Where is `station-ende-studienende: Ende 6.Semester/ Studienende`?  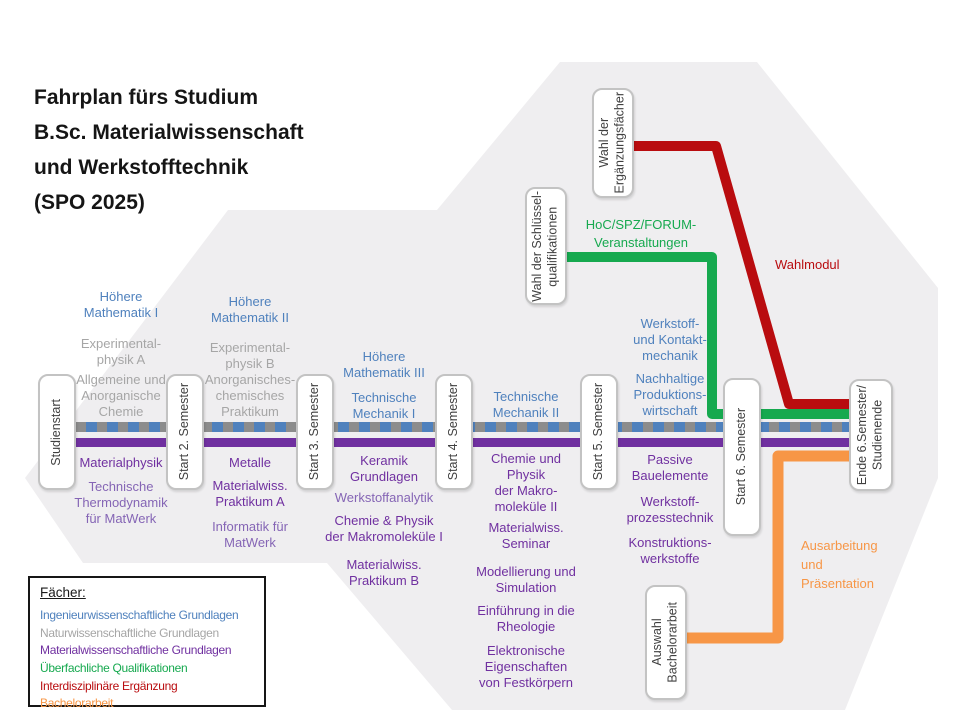 station-ende-studienende: Ende 6.Semester/ Studienende is located at coordinates (871, 435).